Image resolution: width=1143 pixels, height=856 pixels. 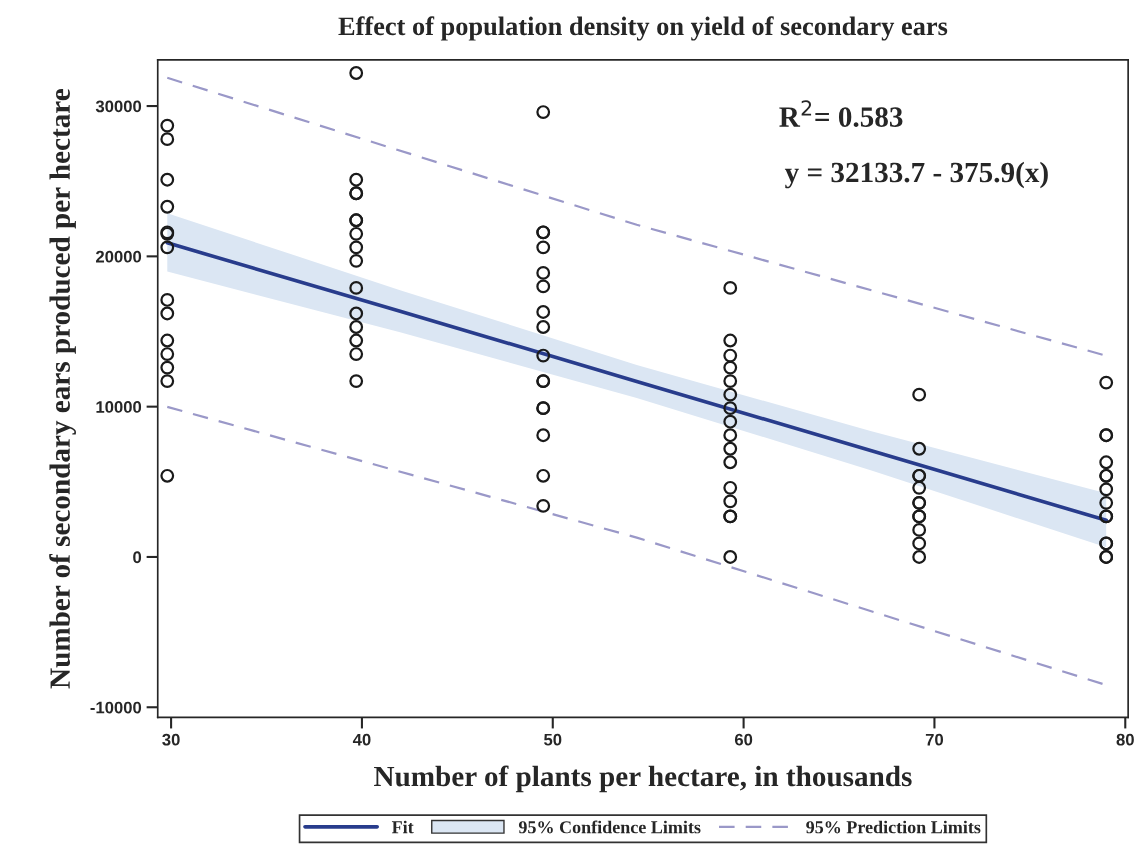 I want to click on y-axis-title: Number of secondary ears produced per hectare, so click(x=62, y=389).